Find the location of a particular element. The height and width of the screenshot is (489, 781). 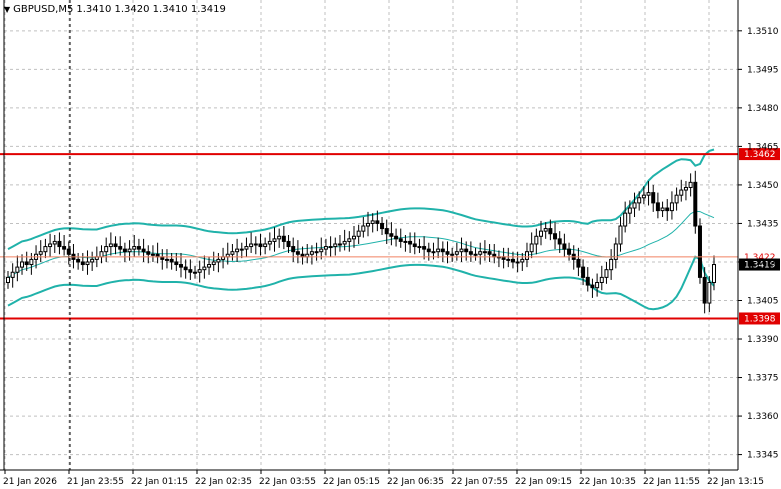

y-tick-label: 1.3480 is located at coordinates (763, 109).